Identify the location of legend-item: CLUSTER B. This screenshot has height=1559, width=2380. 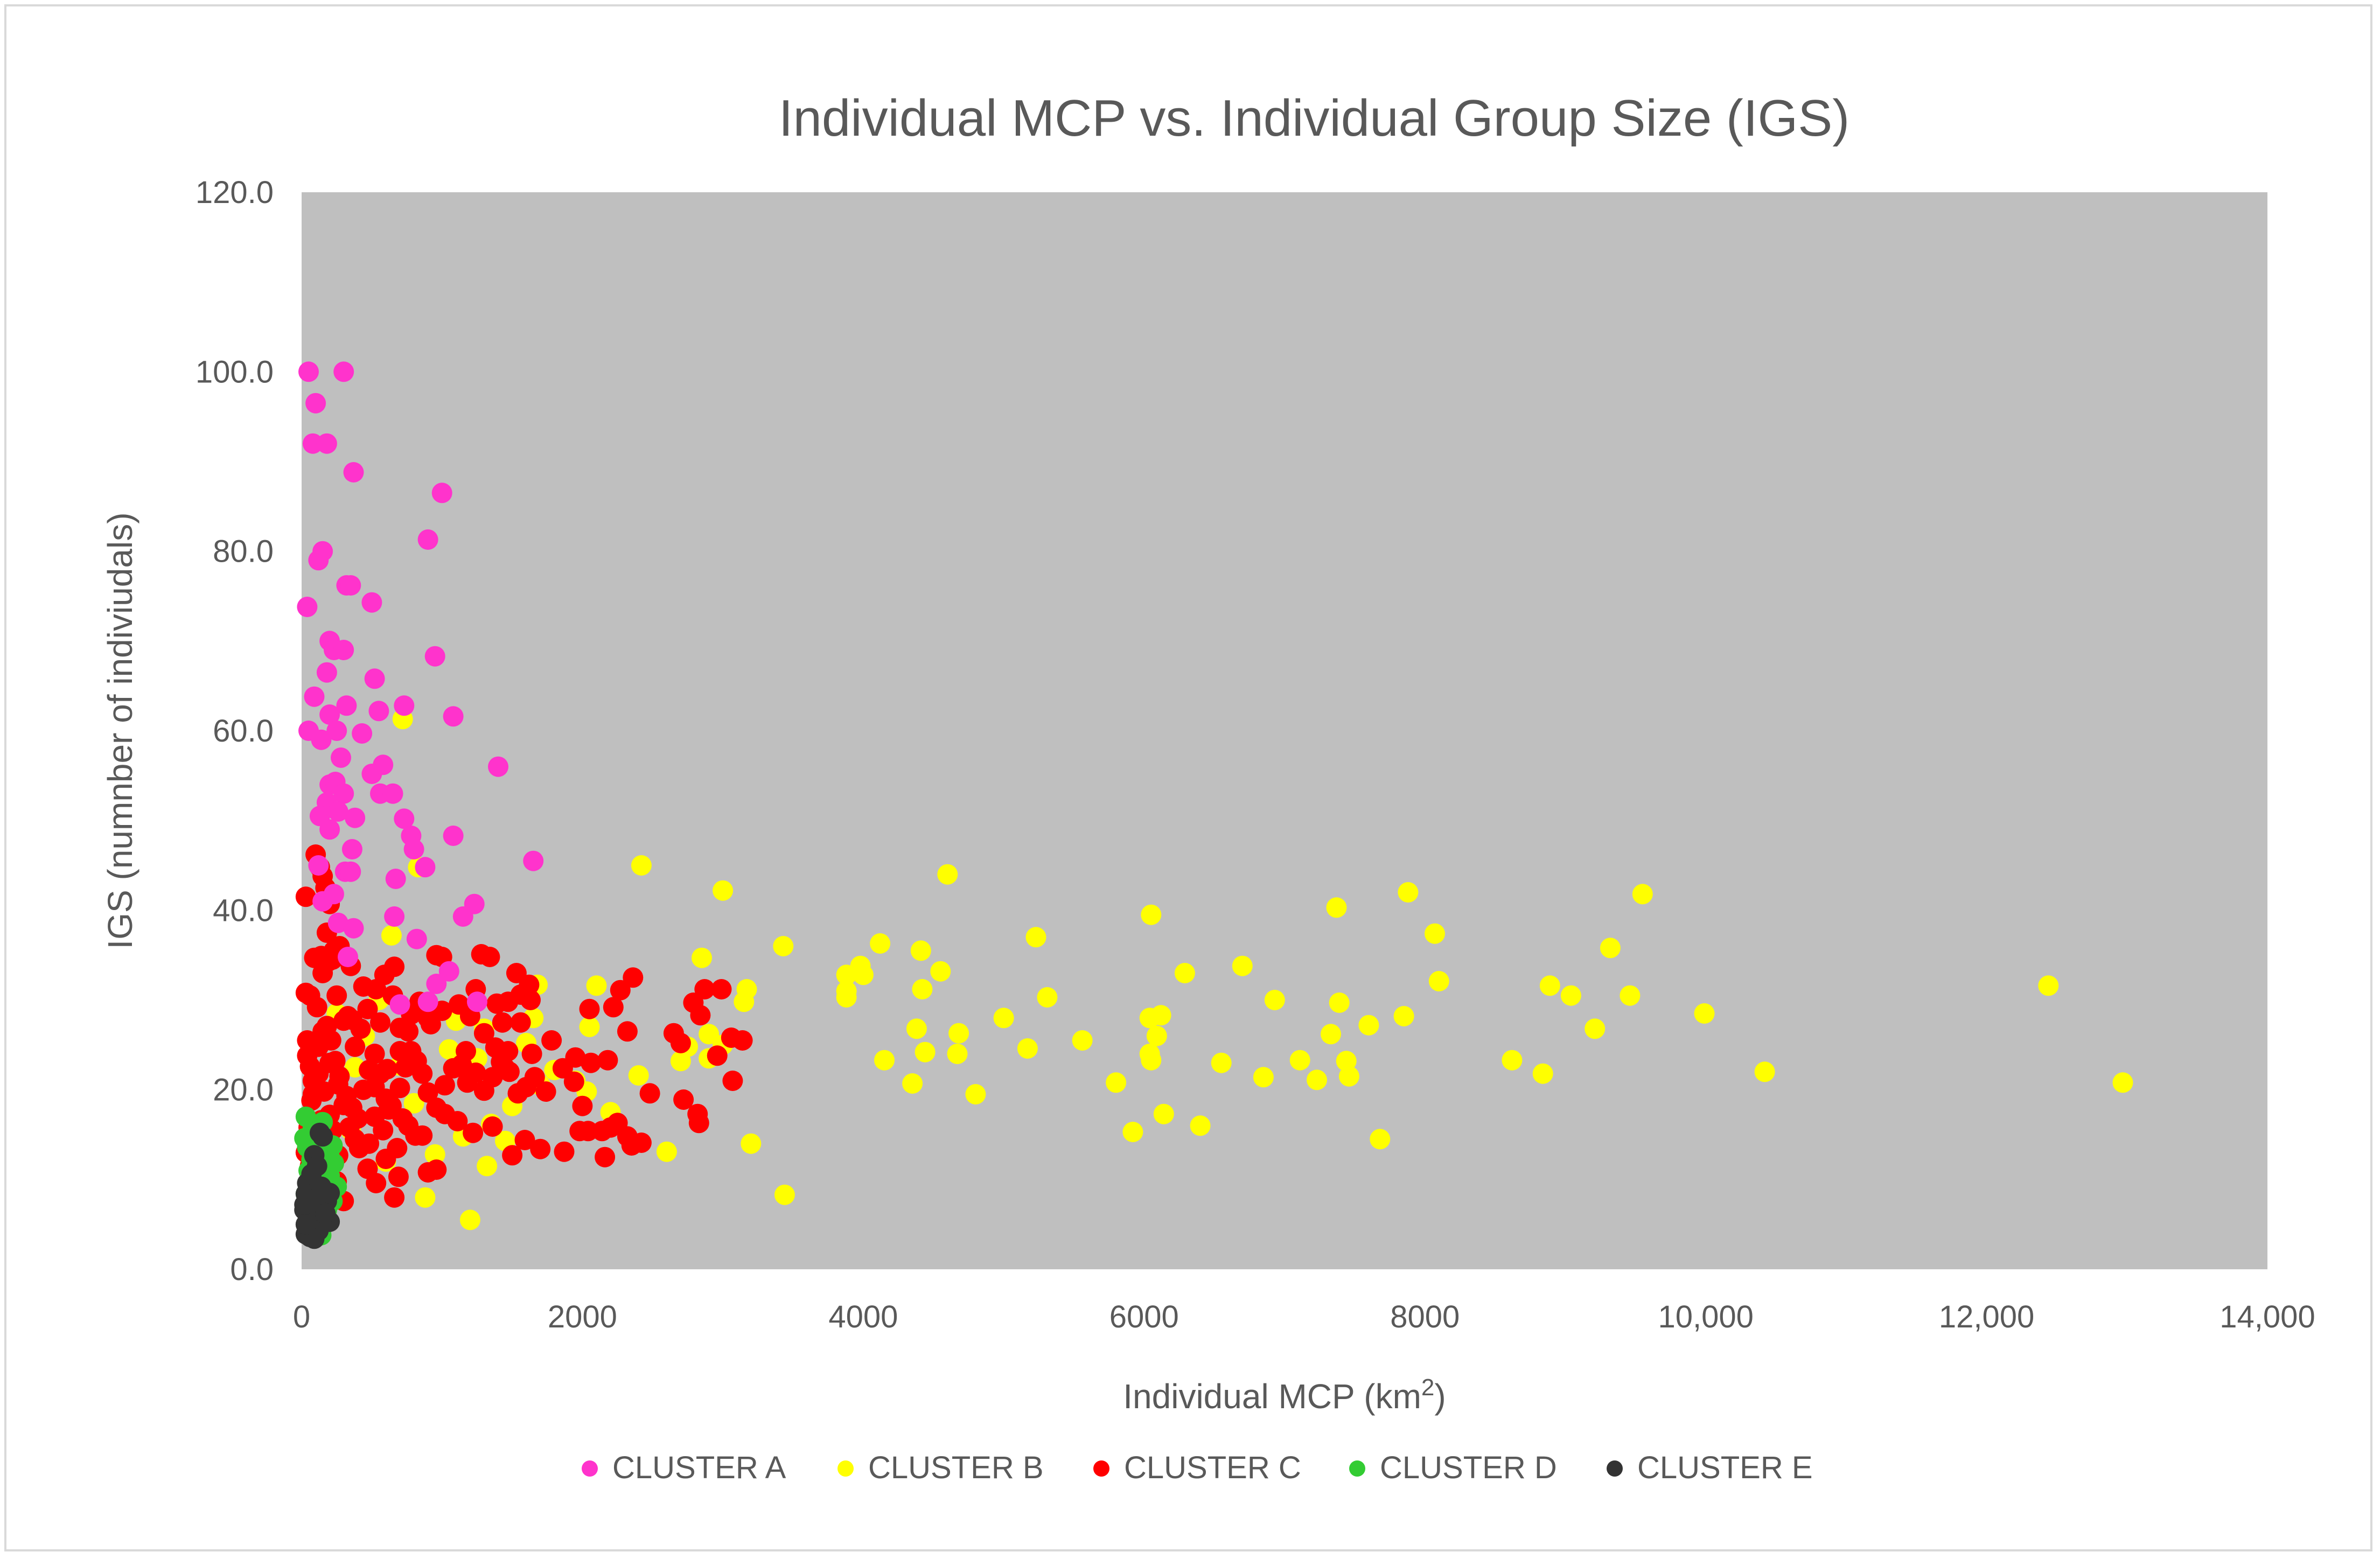
(941, 1467).